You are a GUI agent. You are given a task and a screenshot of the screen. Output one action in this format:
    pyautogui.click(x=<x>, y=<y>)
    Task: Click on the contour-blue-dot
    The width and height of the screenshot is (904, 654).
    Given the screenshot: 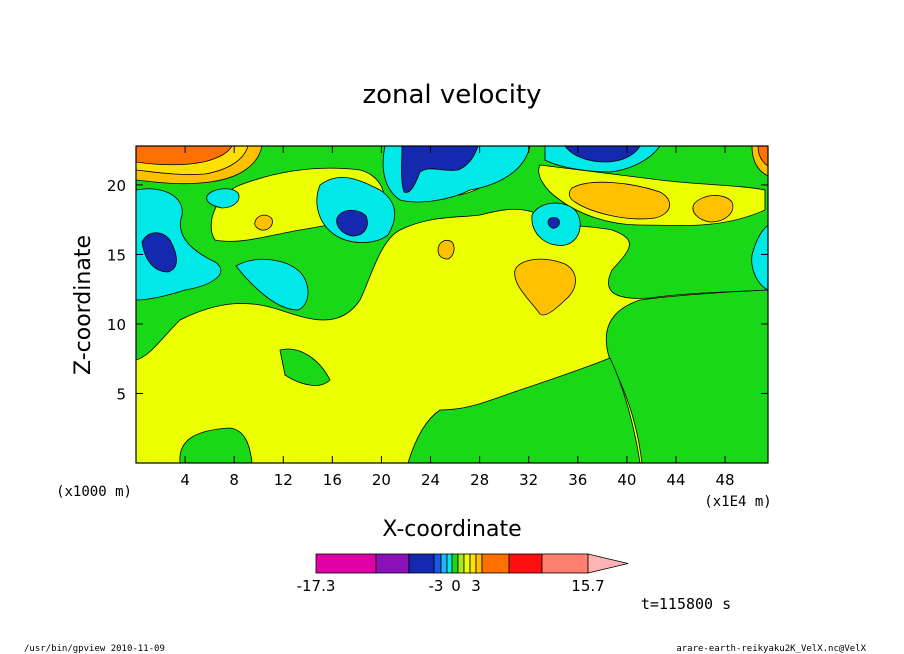 What is the action you would take?
    pyautogui.click(x=553, y=223)
    